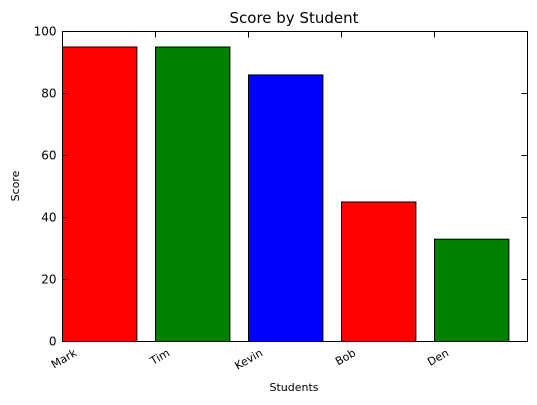 The height and width of the screenshot is (405, 537). Describe the element at coordinates (159, 357) in the screenshot. I see `x-tick-label-tim: Tim` at that location.